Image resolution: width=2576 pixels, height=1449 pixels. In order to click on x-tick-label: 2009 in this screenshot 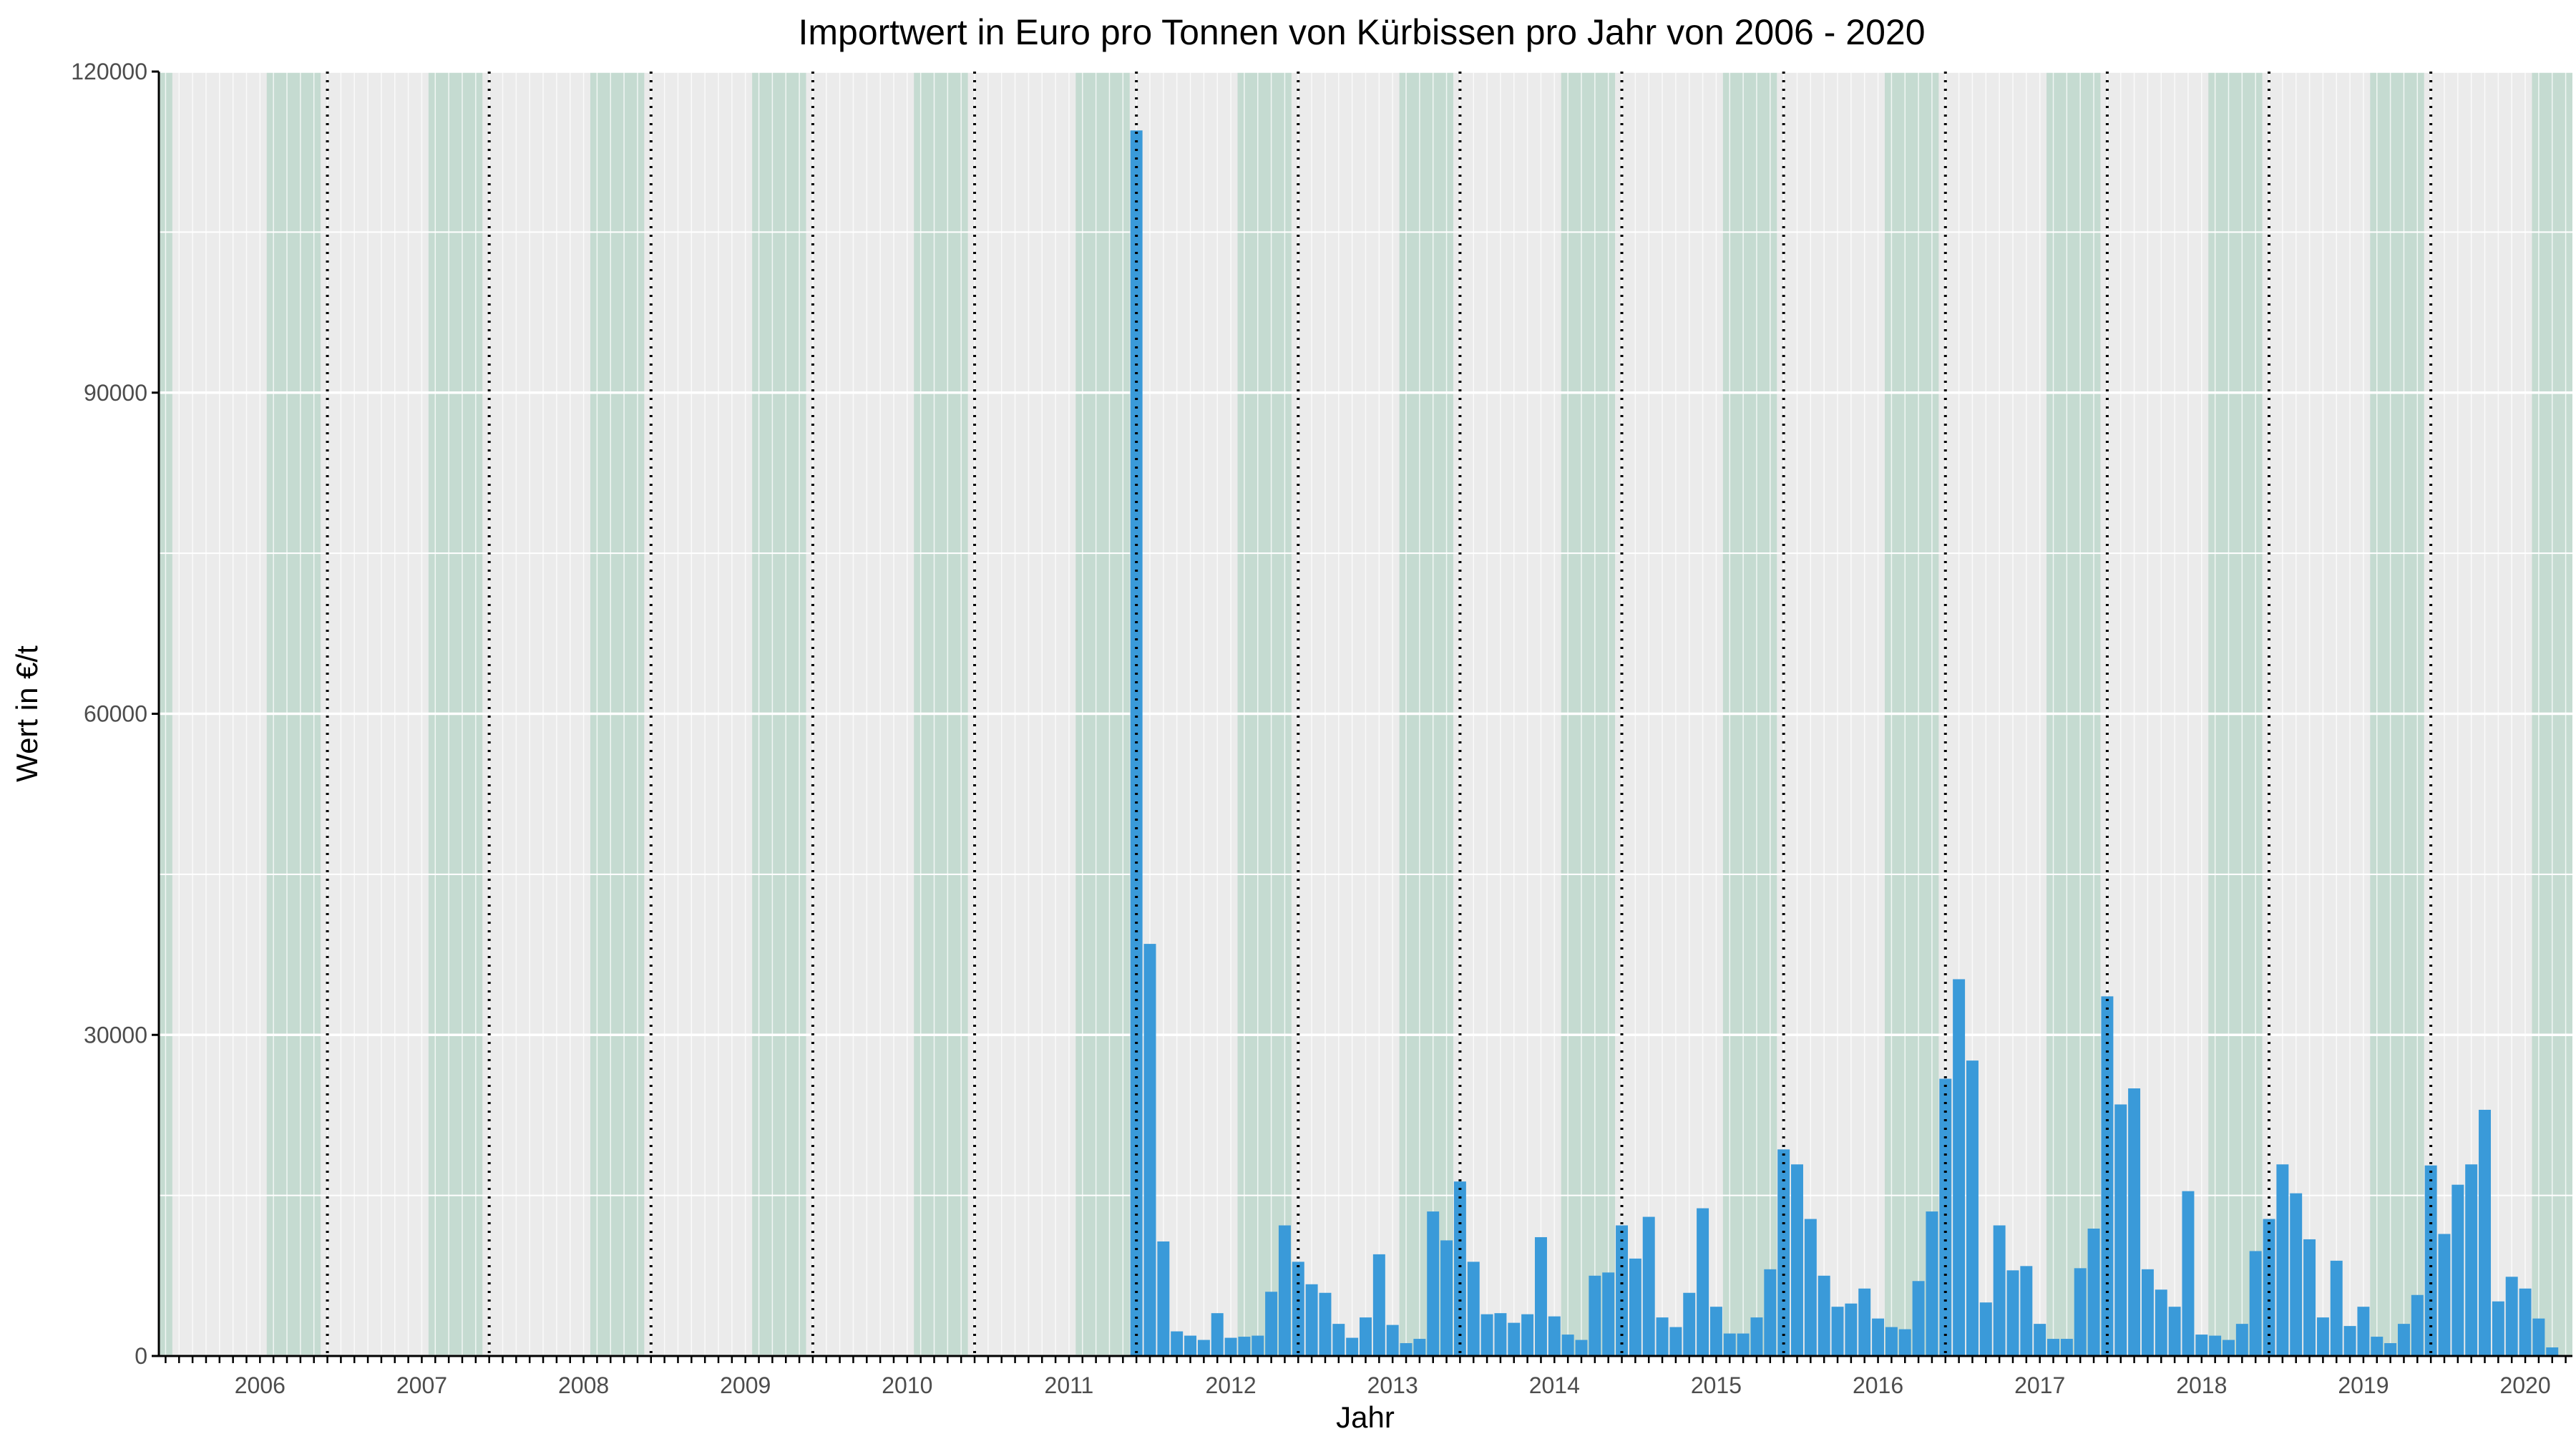, I will do `click(745, 1385)`.